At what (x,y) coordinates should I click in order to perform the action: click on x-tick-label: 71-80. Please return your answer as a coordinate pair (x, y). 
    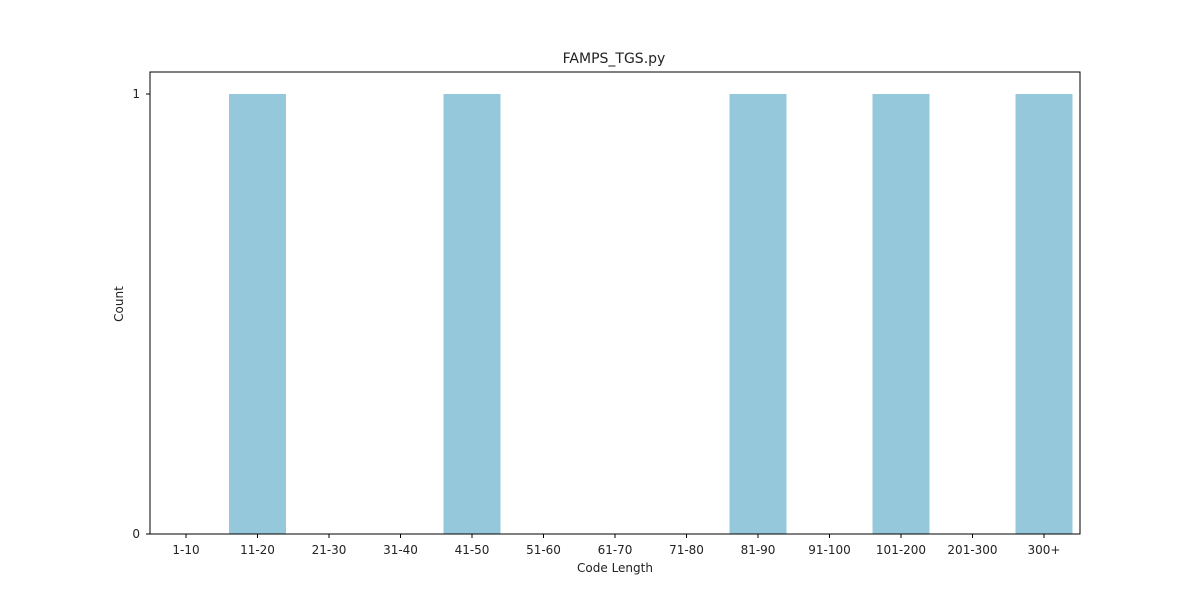
    Looking at the image, I should click on (686, 550).